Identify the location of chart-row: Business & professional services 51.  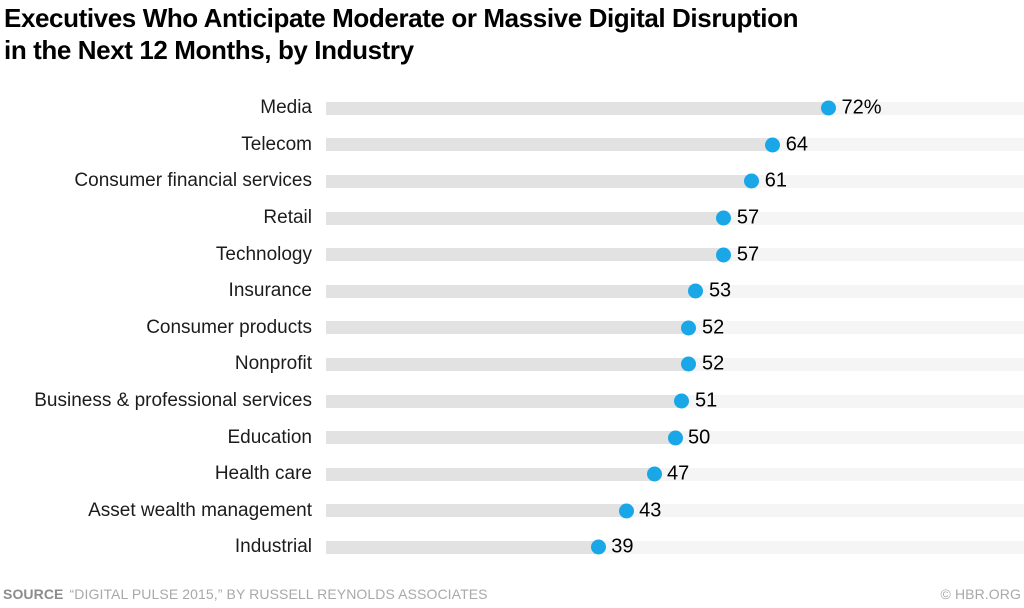
(512, 401).